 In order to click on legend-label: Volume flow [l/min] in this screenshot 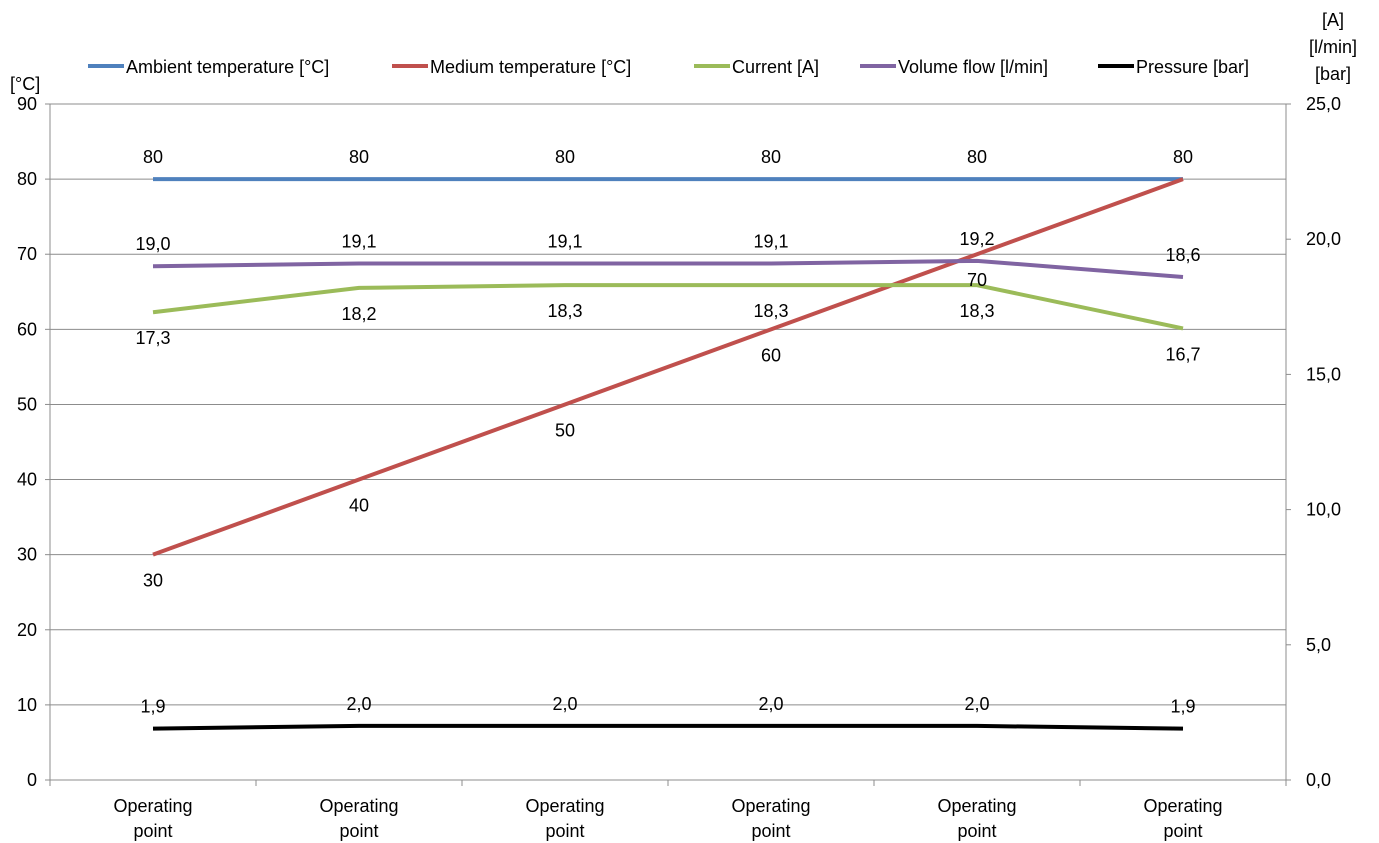, I will do `click(973, 67)`.